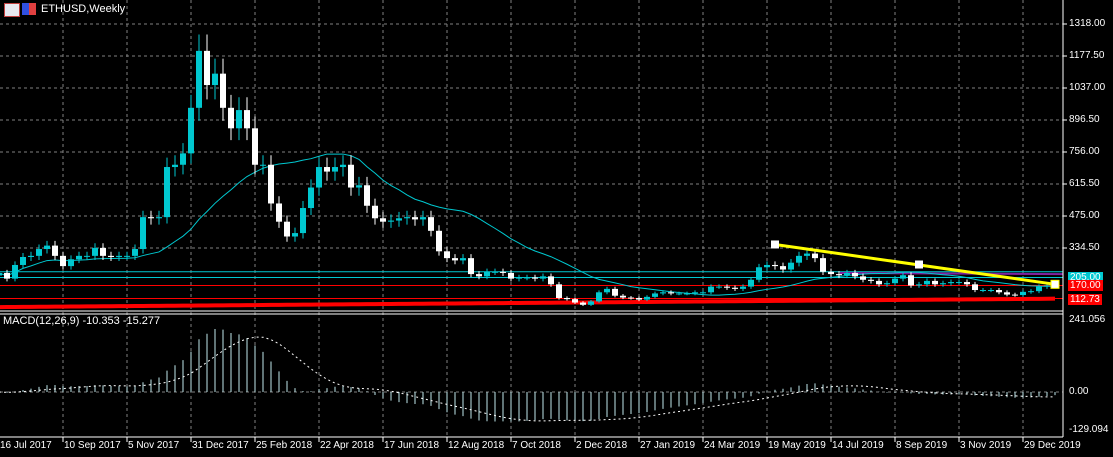 The height and width of the screenshot is (457, 1113). What do you see at coordinates (797, 445) in the screenshot?
I see `date-label: 19 May 2019` at bounding box center [797, 445].